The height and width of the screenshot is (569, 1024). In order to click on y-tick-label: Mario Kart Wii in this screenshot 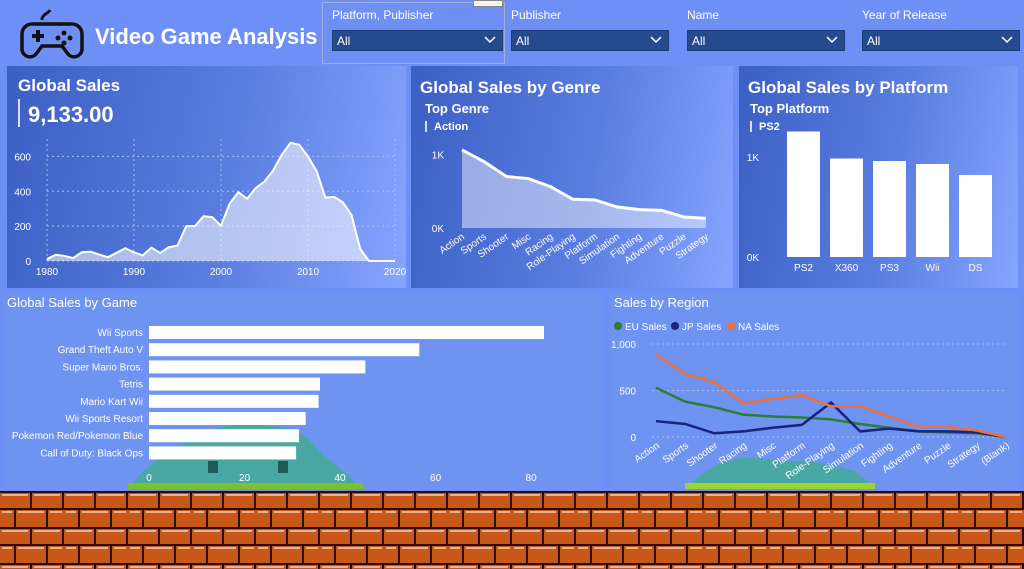, I will do `click(111, 402)`.